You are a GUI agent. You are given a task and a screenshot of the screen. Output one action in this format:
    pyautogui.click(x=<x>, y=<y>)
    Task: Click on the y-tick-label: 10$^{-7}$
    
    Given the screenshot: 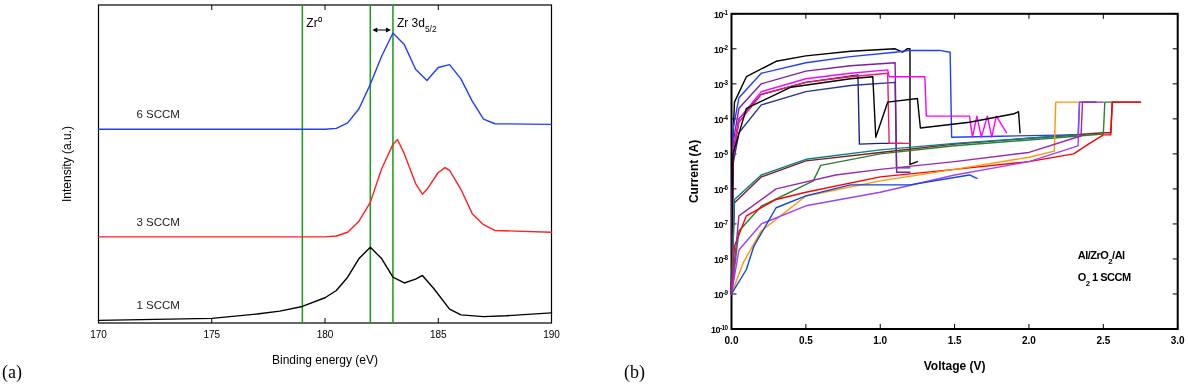 What is the action you would take?
    pyautogui.click(x=721, y=224)
    